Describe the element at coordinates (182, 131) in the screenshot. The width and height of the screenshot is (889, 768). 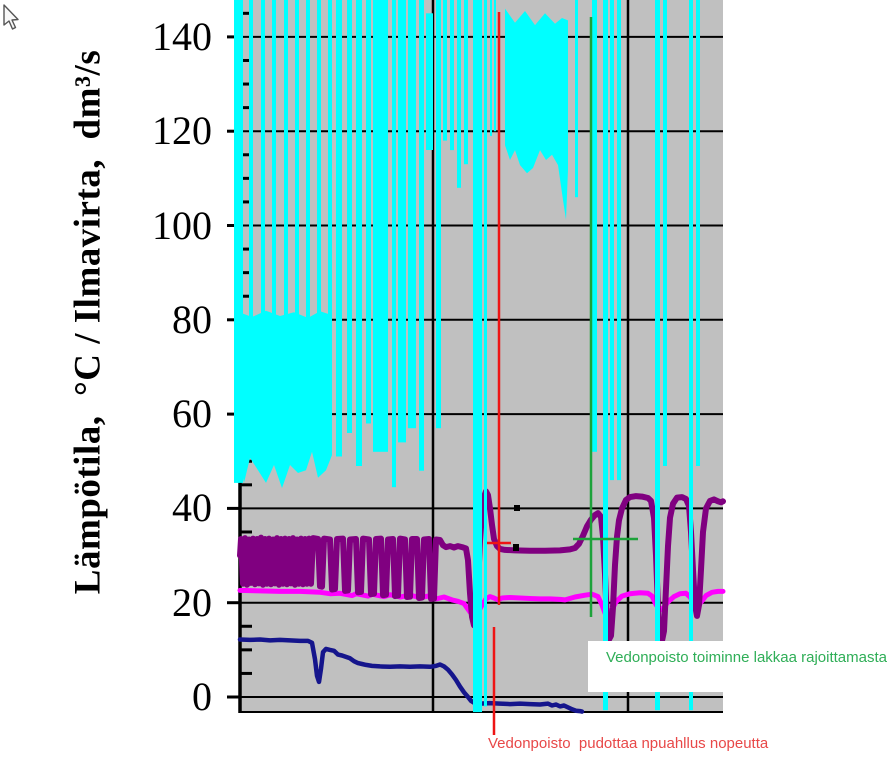
I see `y-tick-label: 120` at that location.